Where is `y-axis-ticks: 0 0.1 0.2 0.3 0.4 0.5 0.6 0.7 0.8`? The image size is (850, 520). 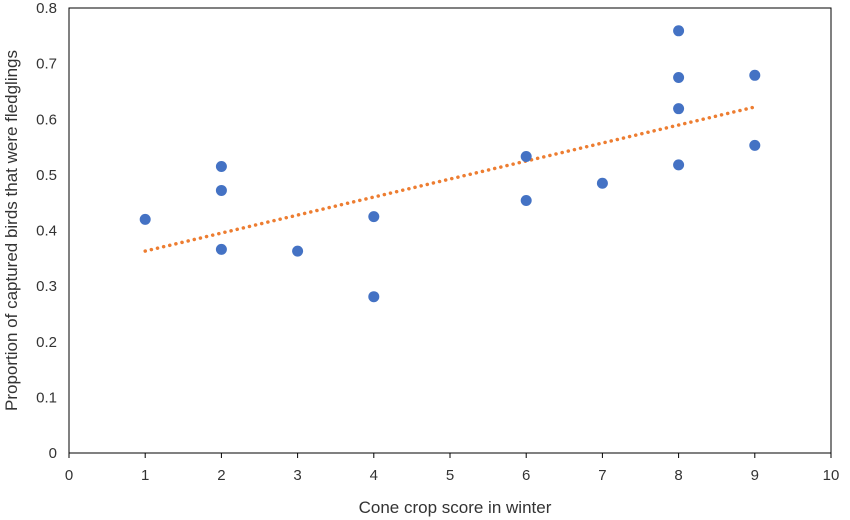
y-axis-ticks: 0 0.1 0.2 0.3 0.4 0.5 0.6 0.7 0.8 is located at coordinates (46, 231).